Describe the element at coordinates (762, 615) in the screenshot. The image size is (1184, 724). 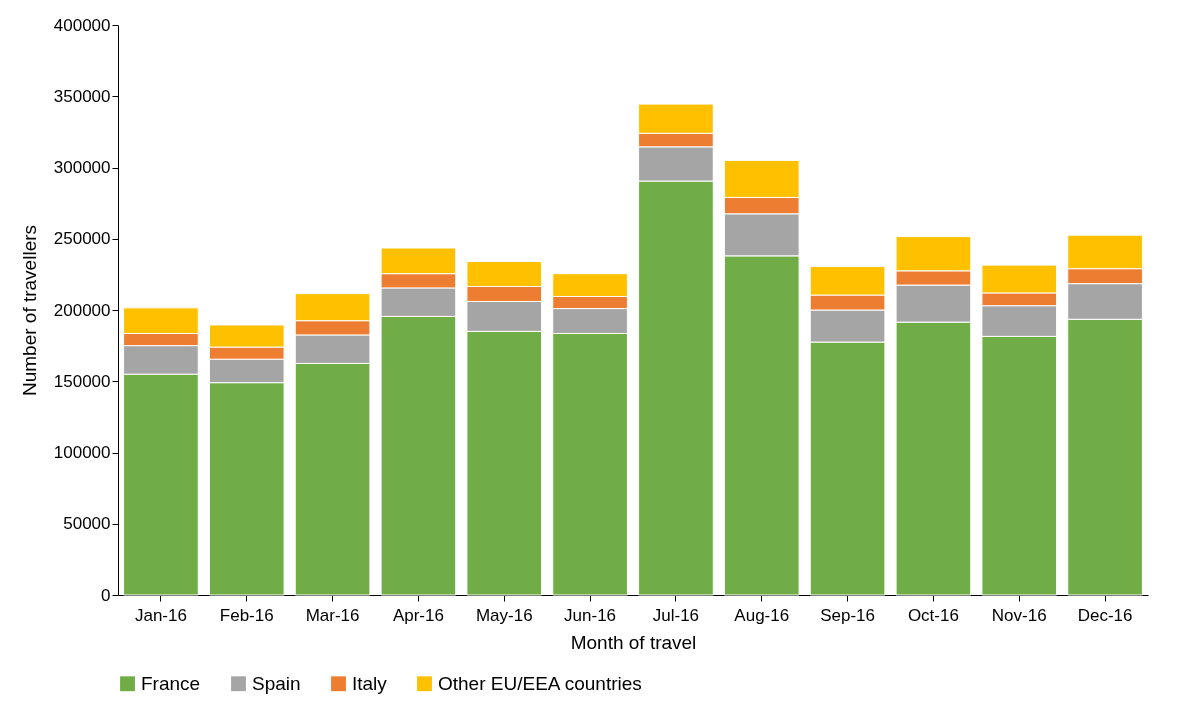
I see `x-tick-label: Aug-16` at that location.